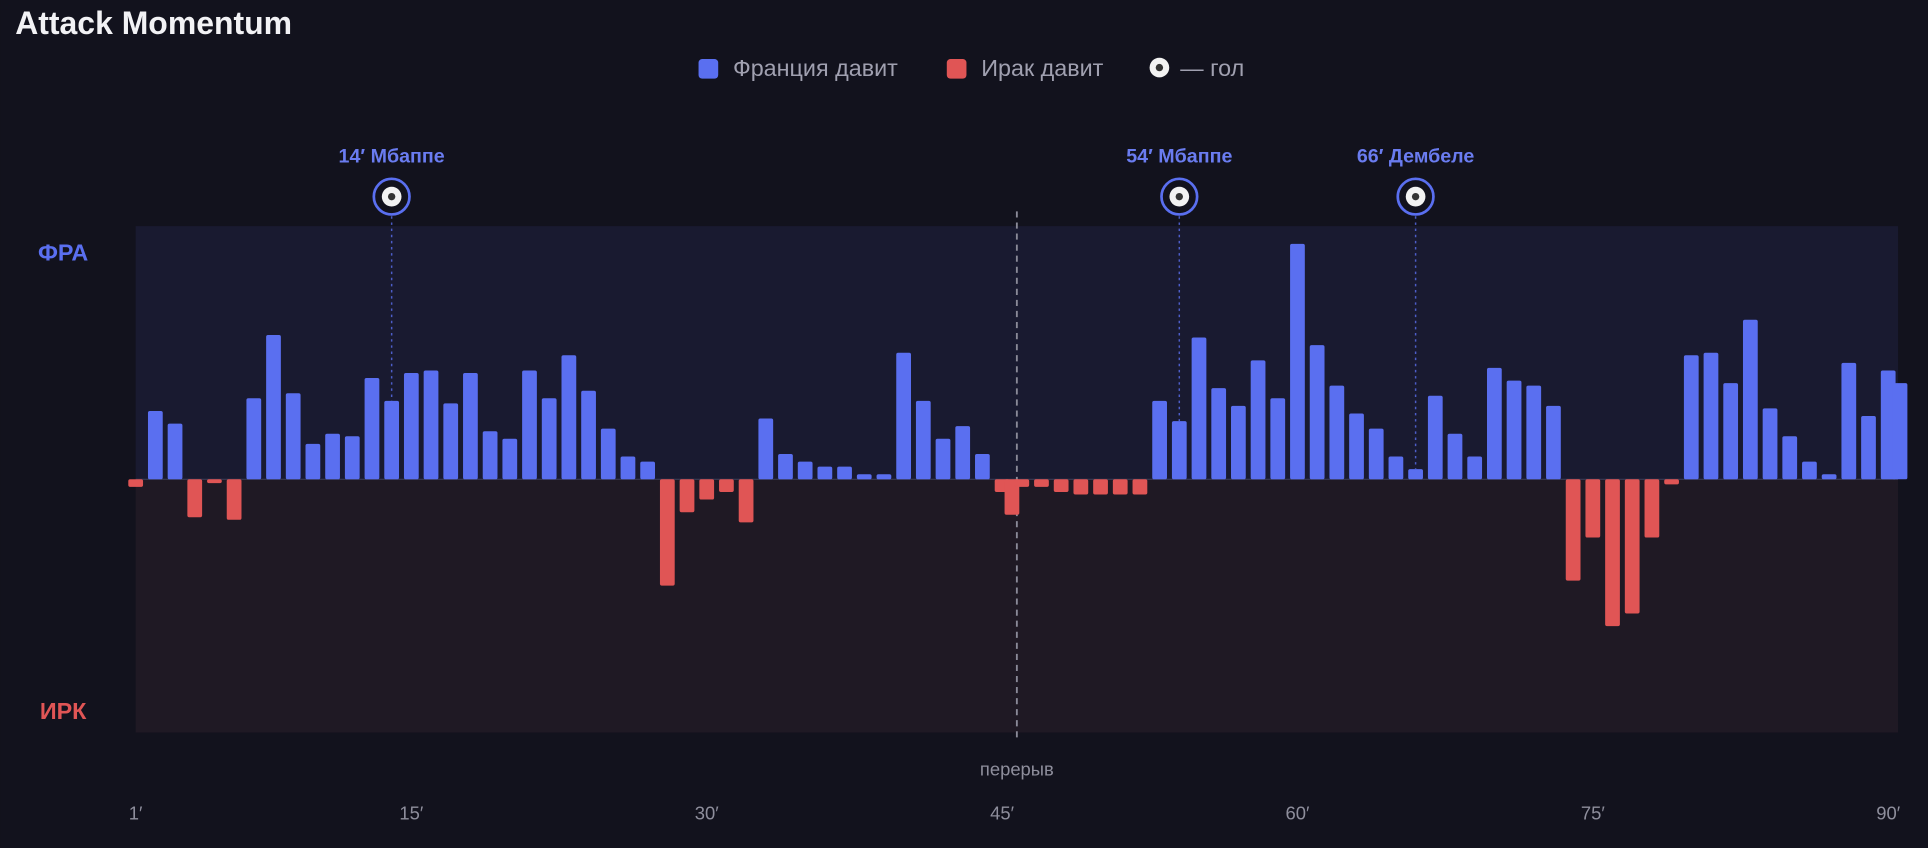 Image resolution: width=1928 pixels, height=848 pixels. Describe the element at coordinates (1017, 768) in the screenshot. I see `halftime-label: перерыв` at that location.